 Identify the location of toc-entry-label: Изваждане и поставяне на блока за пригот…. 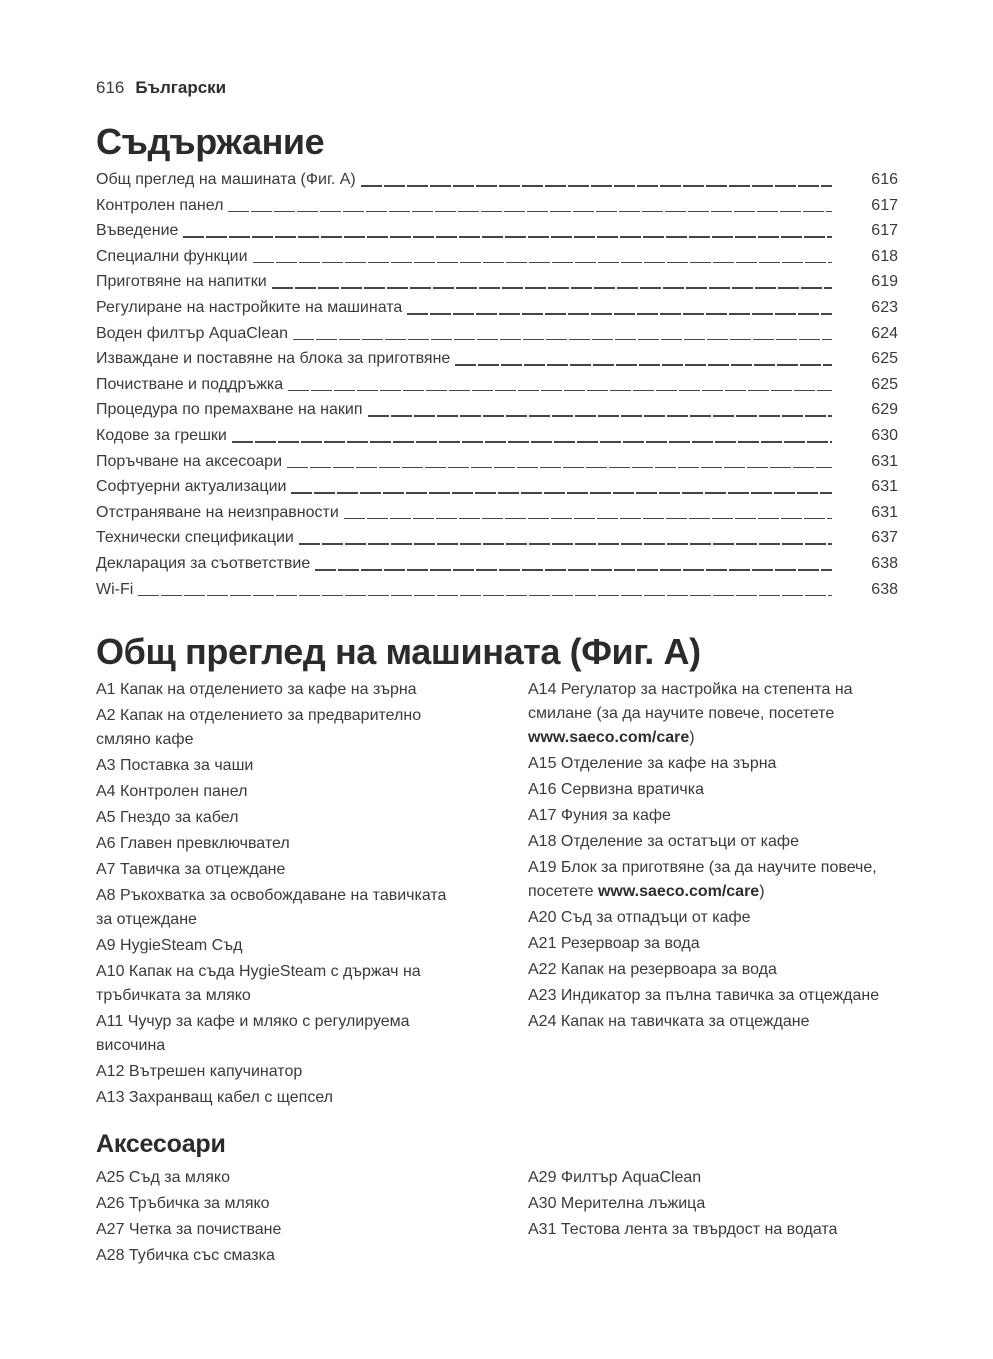
(273, 359).